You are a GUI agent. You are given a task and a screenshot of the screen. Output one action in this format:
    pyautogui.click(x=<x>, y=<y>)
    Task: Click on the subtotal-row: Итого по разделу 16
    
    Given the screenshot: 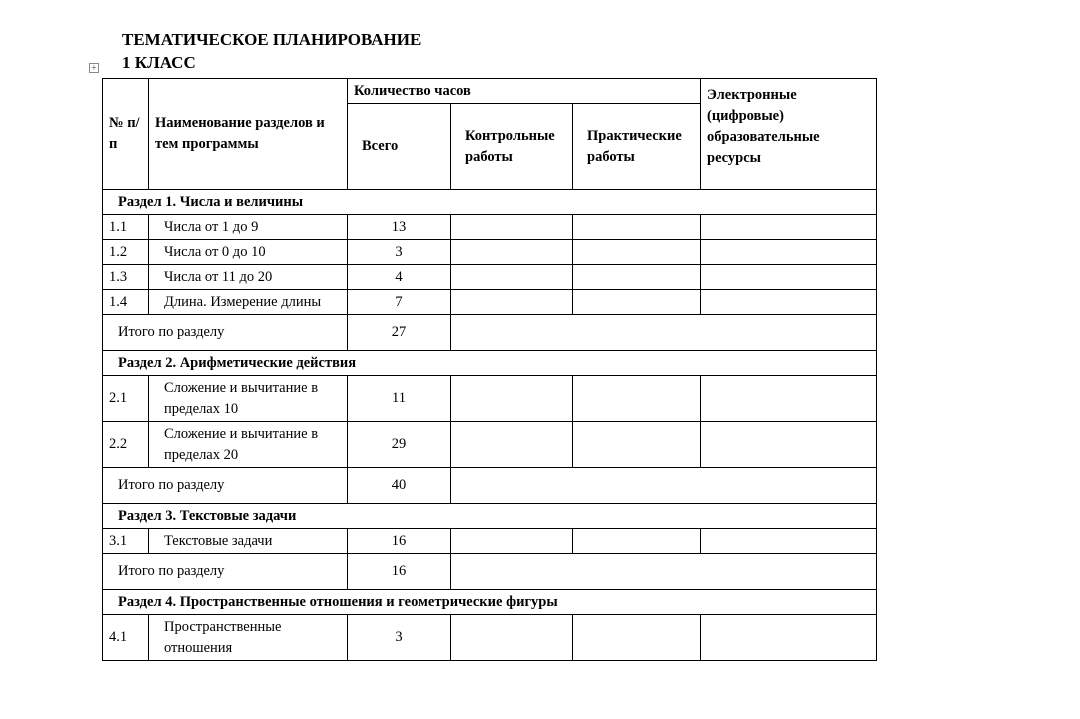 What is the action you would take?
    pyautogui.click(x=489, y=571)
    